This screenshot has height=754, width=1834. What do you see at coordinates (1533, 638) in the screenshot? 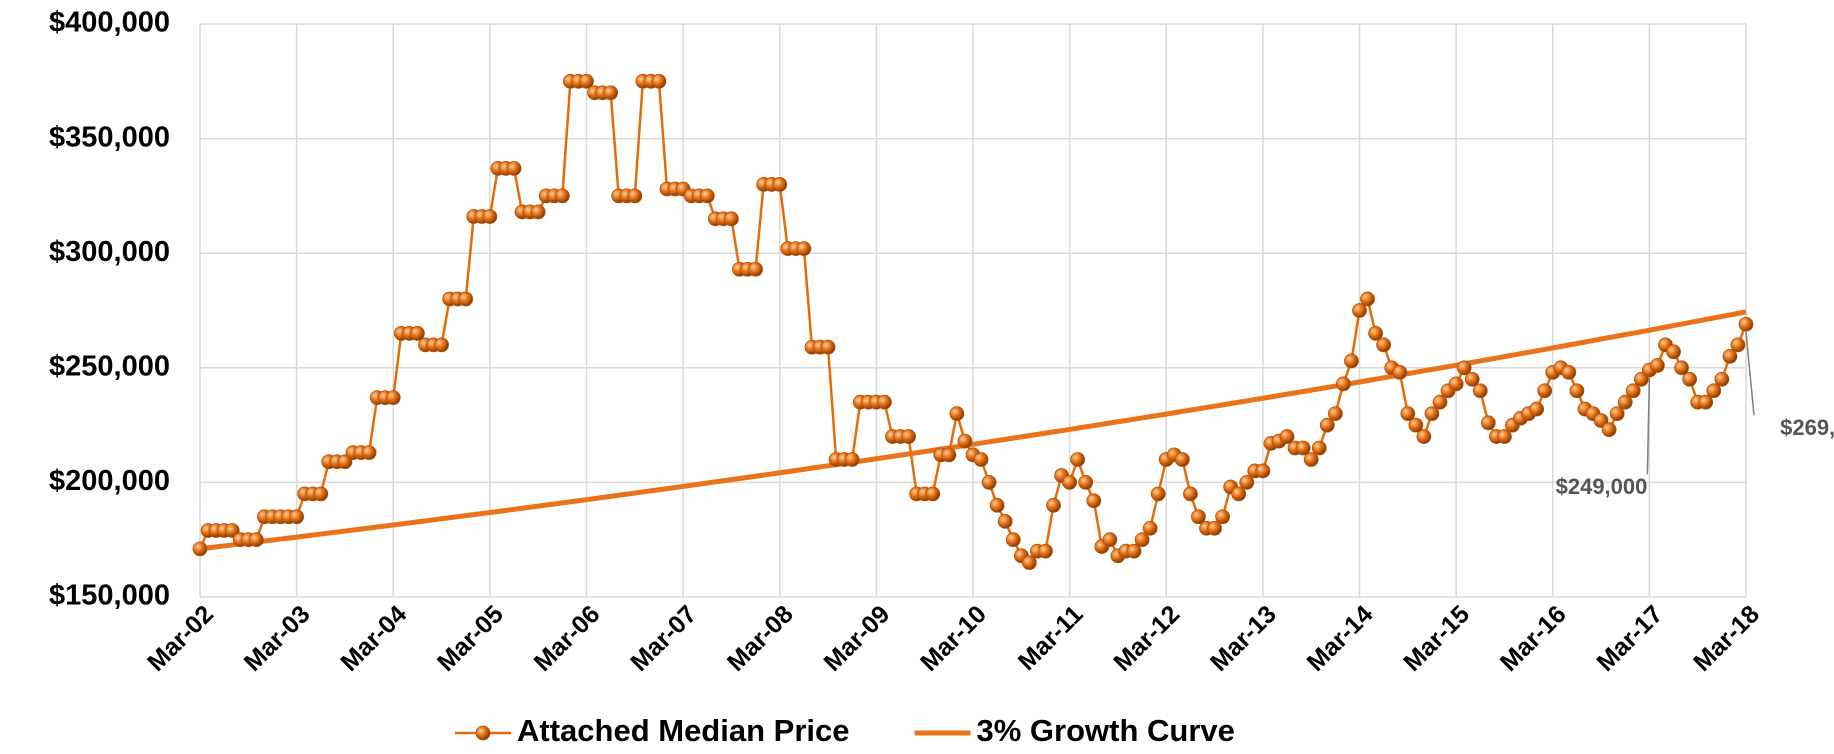
I see `x-tick-label: Mar-16` at bounding box center [1533, 638].